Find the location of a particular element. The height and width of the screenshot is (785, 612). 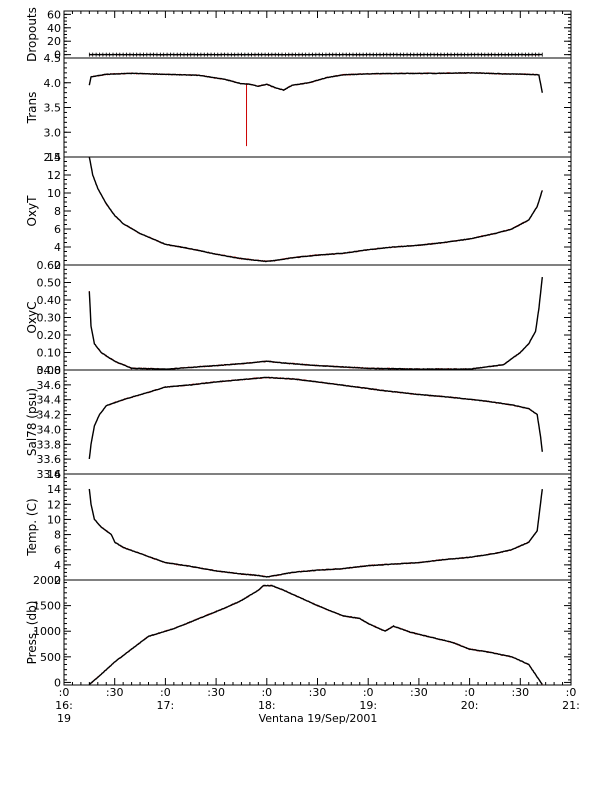

y-tick-label: 2000 is located at coordinates (47, 580).